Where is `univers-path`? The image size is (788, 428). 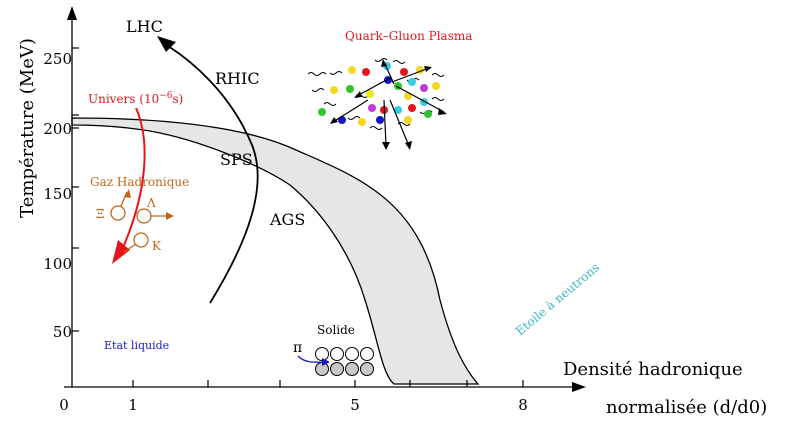 univers-path is located at coordinates (133, 179).